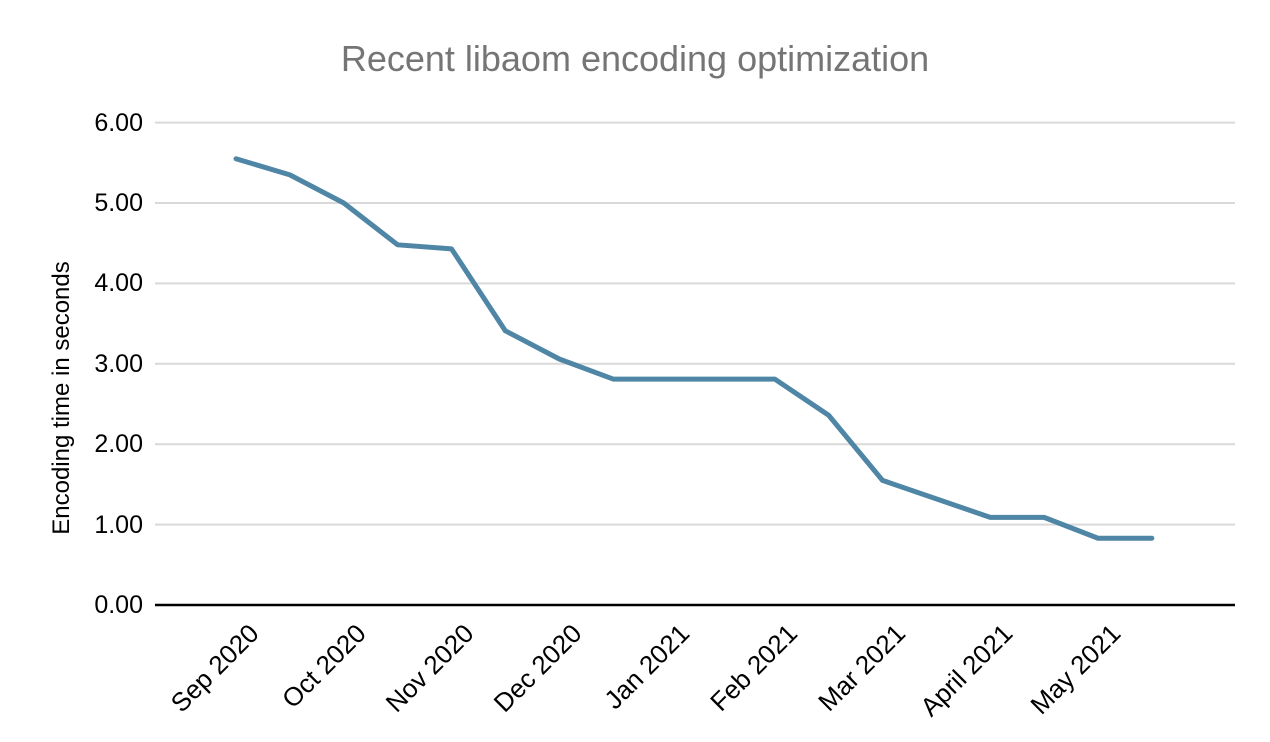  What do you see at coordinates (118, 203) in the screenshot?
I see `y-tick-label: 5.00` at bounding box center [118, 203].